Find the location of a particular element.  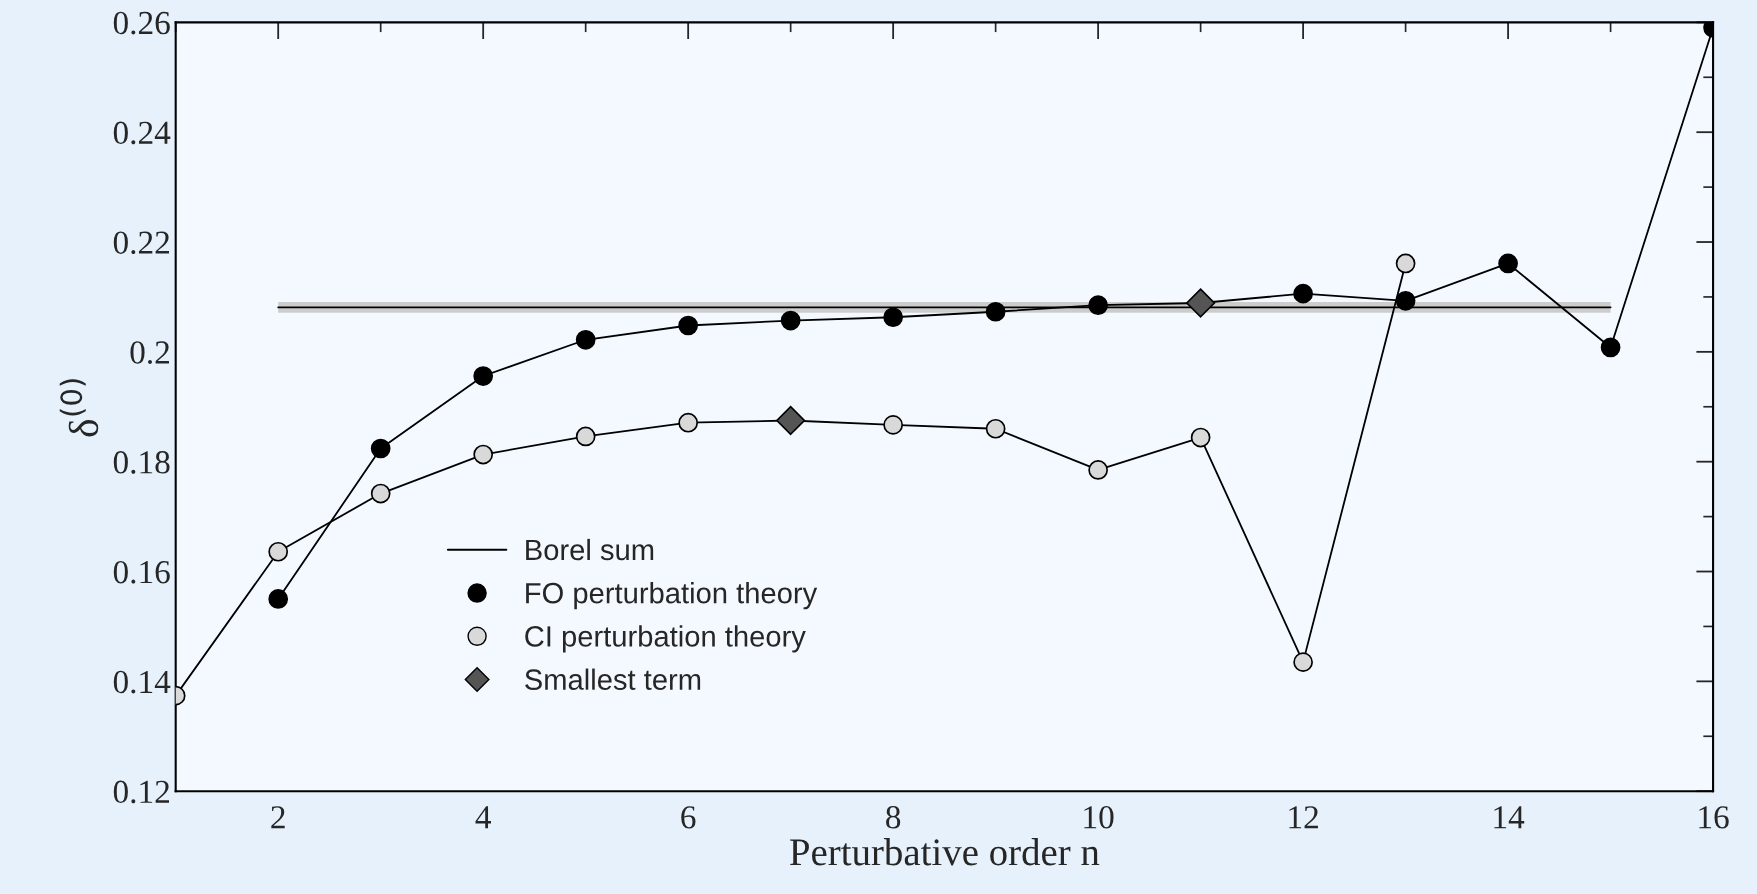

y-tick-label: 0.26 is located at coordinates (141, 23).